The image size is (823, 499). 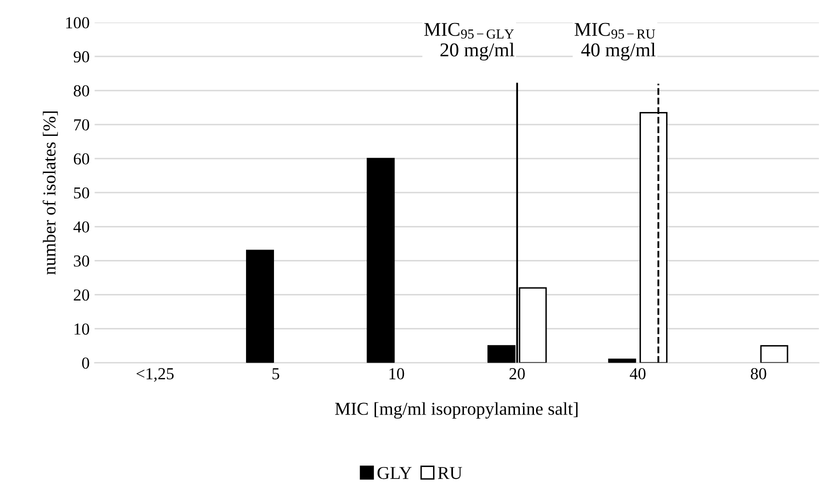 I want to click on y-tick-label: 20, so click(x=82, y=295).